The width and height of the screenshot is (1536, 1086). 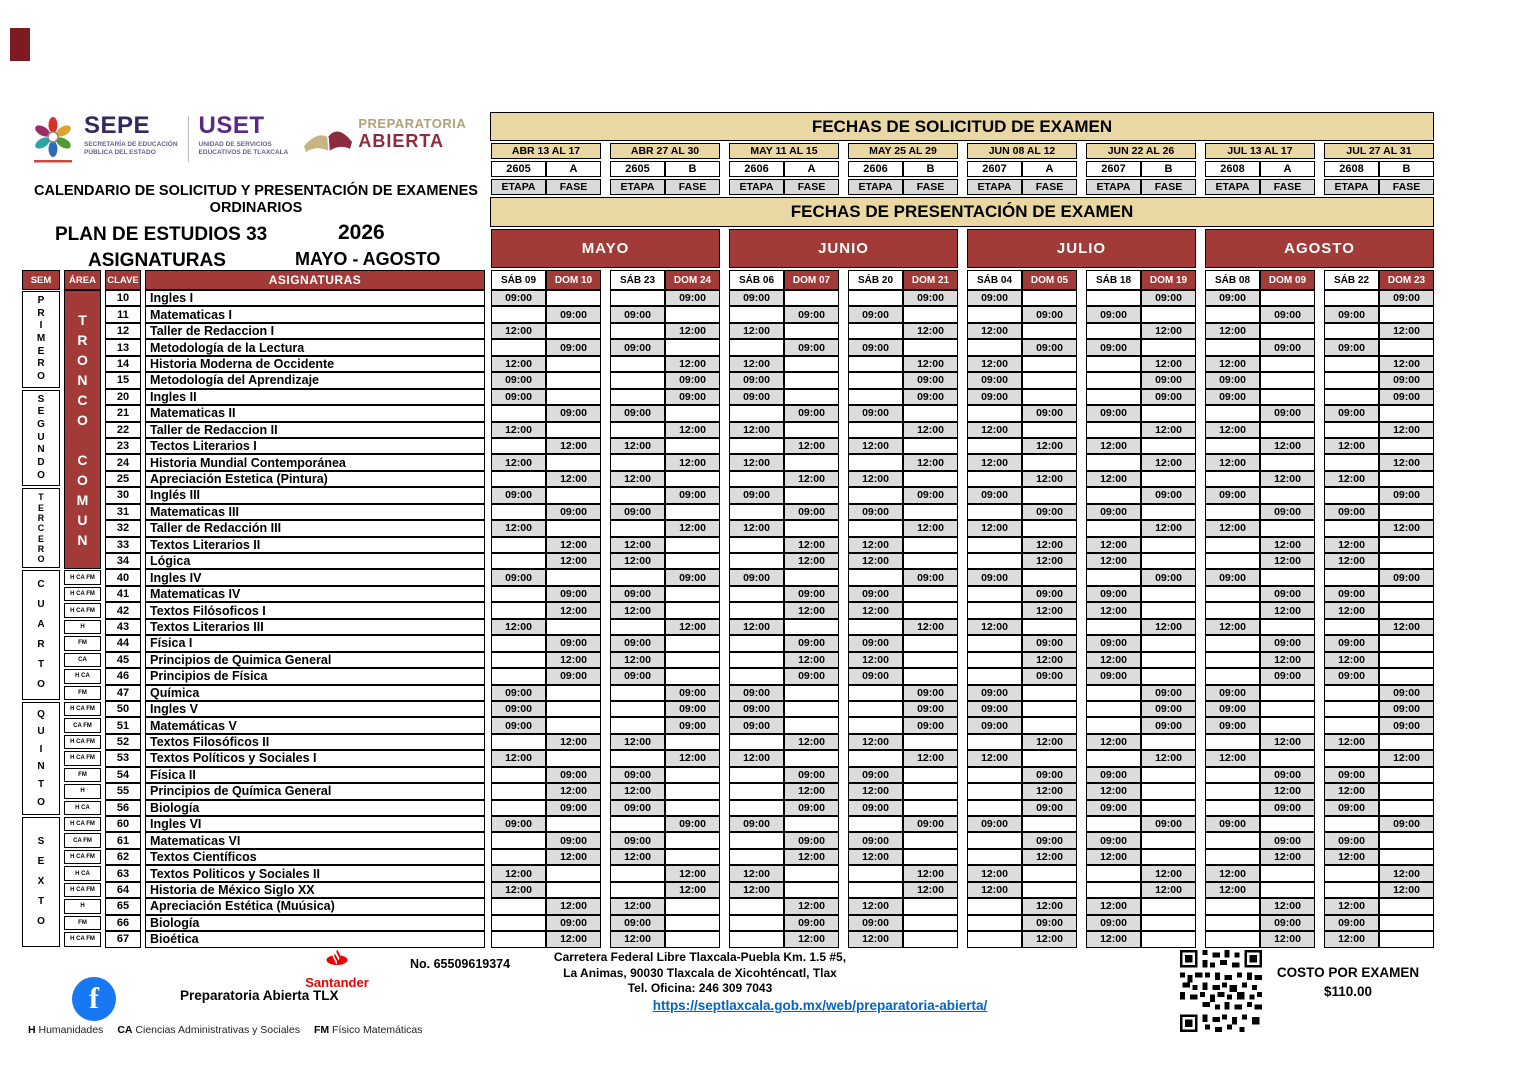 What do you see at coordinates (315, 758) in the screenshot?
I see `subject-cell: Textos Políticos y Sociales I` at bounding box center [315, 758].